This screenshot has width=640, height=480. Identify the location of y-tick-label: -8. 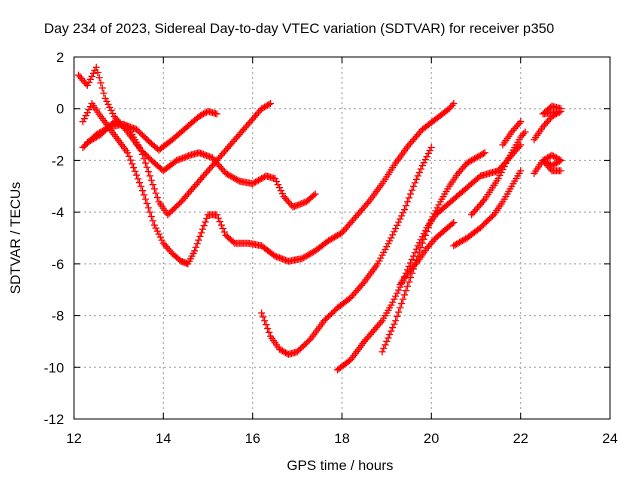
(58, 316).